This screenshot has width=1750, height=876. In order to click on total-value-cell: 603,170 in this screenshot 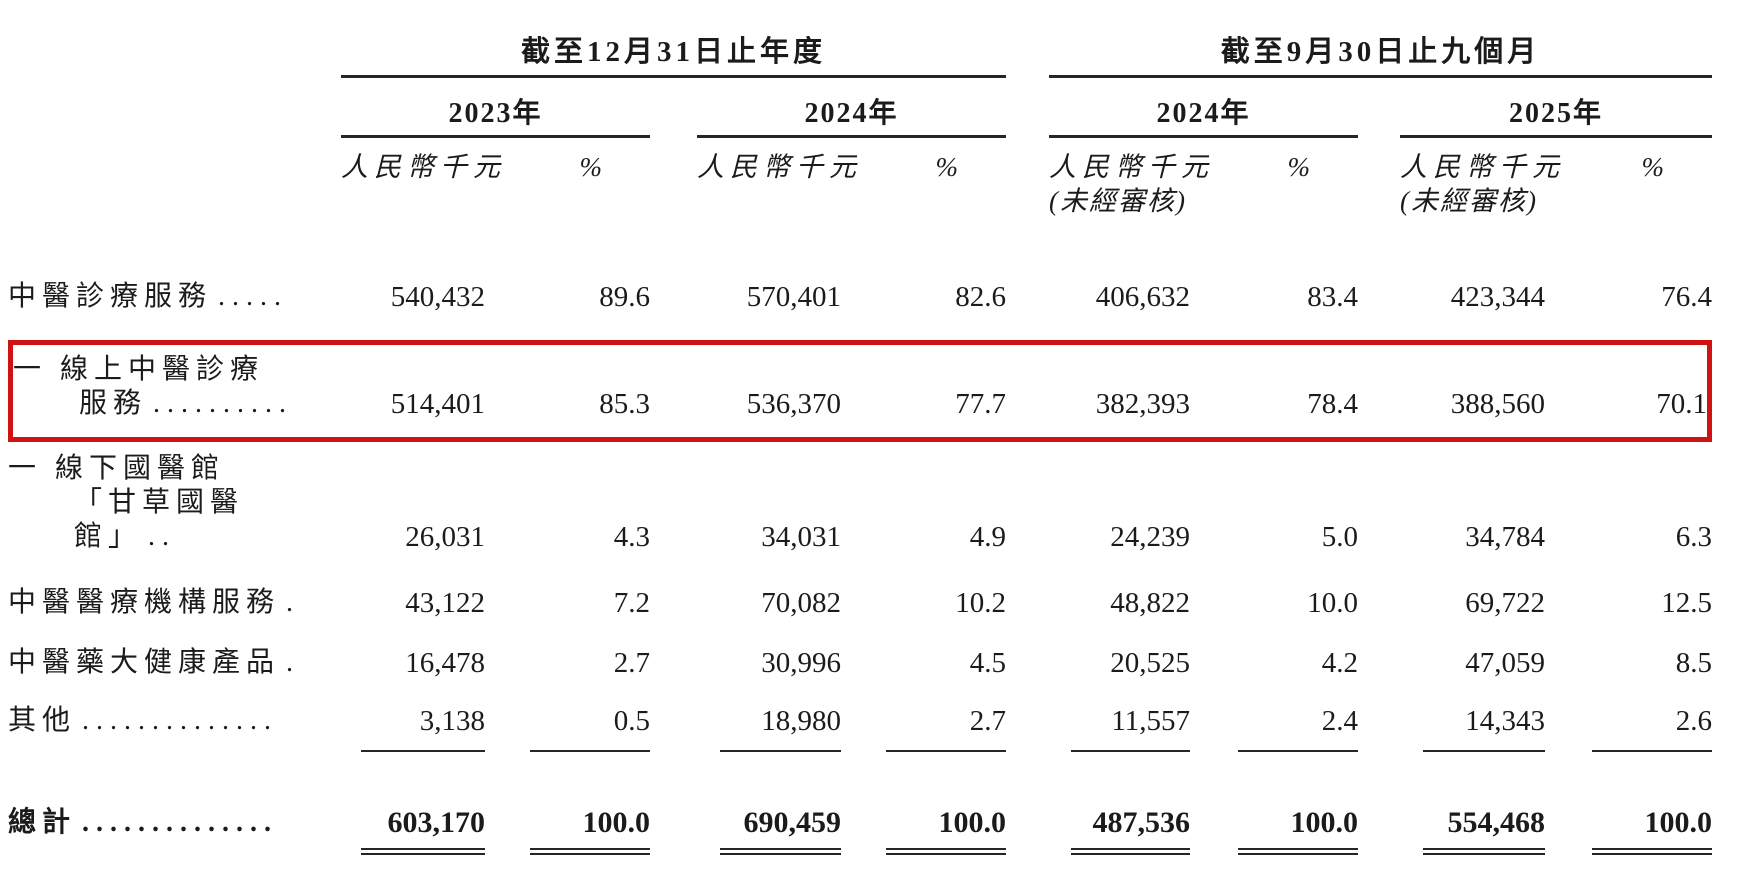, I will do `click(413, 827)`.